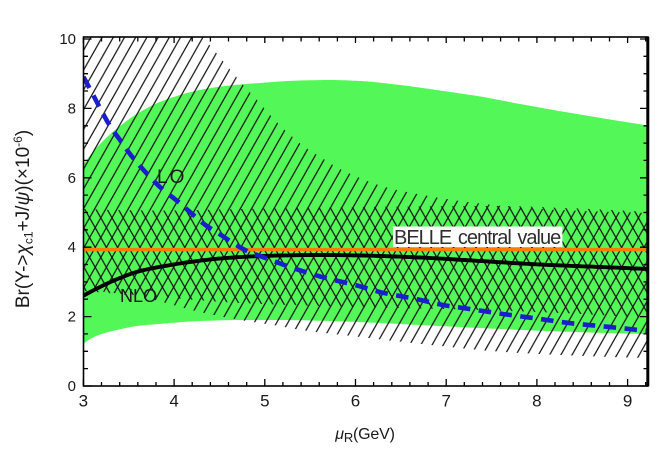 The height and width of the screenshot is (450, 661). What do you see at coordinates (138, 296) in the screenshot?
I see `svg-text: NLO` at bounding box center [138, 296].